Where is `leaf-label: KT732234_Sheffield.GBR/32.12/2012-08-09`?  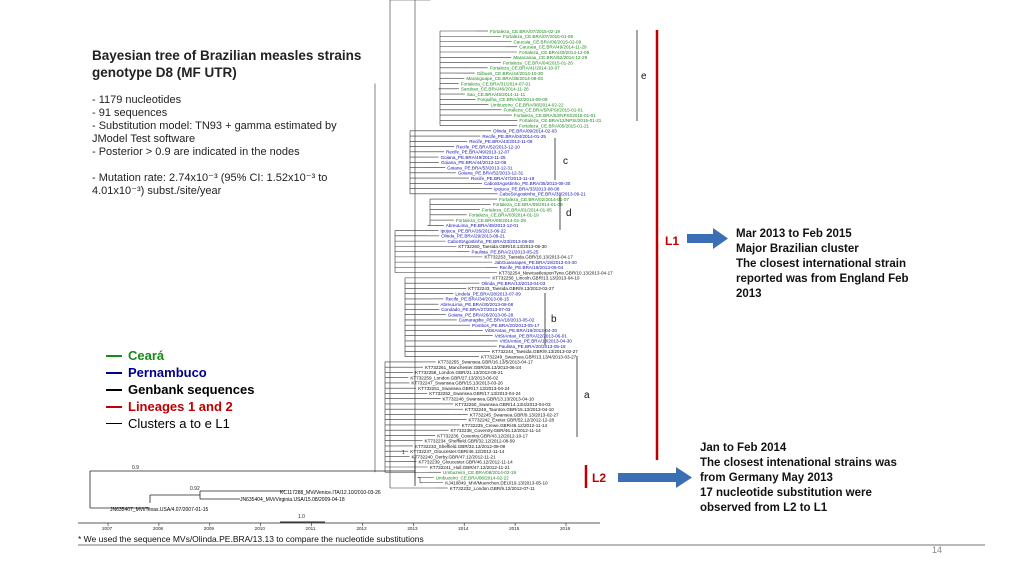 leaf-label: KT732234_Sheffield.GBR/32.12/2012-08-09 is located at coordinates (470, 441).